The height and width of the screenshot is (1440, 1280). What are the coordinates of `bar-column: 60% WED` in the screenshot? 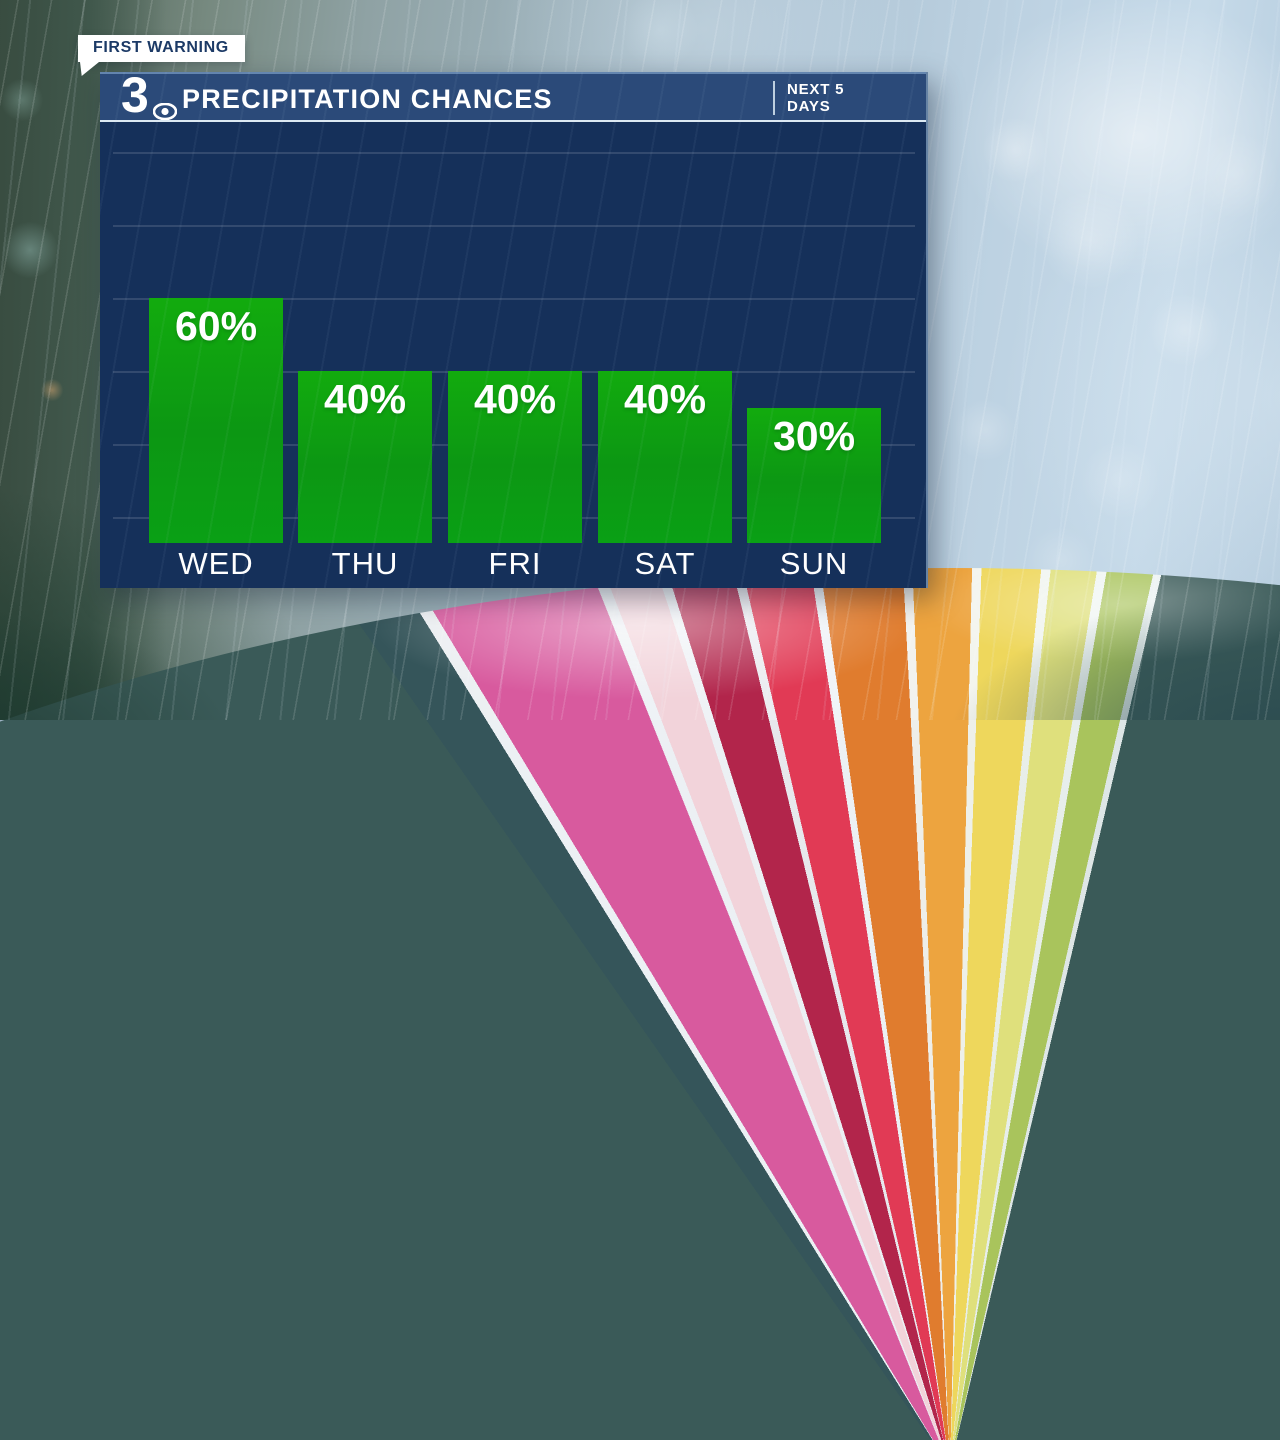 It's located at (216, 355).